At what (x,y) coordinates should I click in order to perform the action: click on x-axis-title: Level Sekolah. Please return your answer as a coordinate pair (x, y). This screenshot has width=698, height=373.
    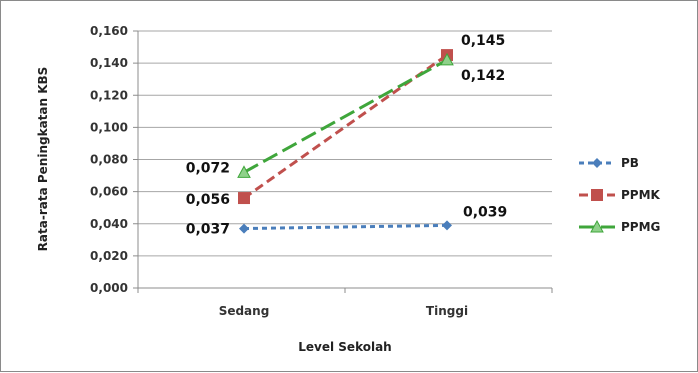
    Looking at the image, I should click on (344, 347).